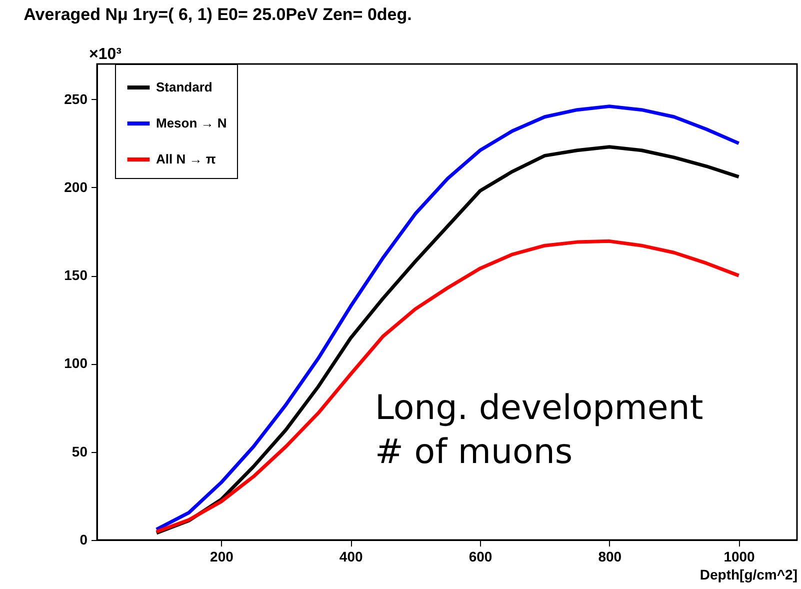 This screenshot has width=801, height=589. I want to click on legend-label: Meson → N, so click(191, 123).